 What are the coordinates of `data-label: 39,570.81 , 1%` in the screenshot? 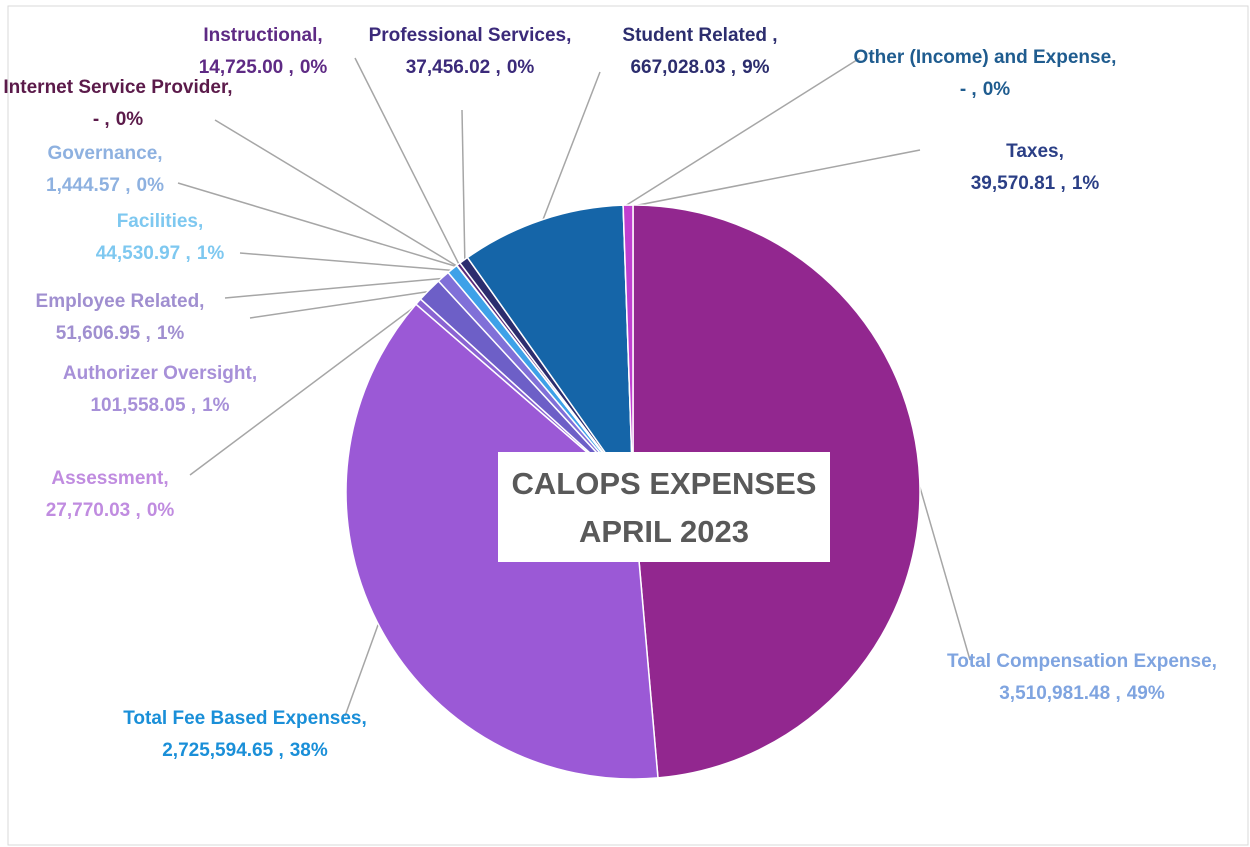 It's located at (1035, 183).